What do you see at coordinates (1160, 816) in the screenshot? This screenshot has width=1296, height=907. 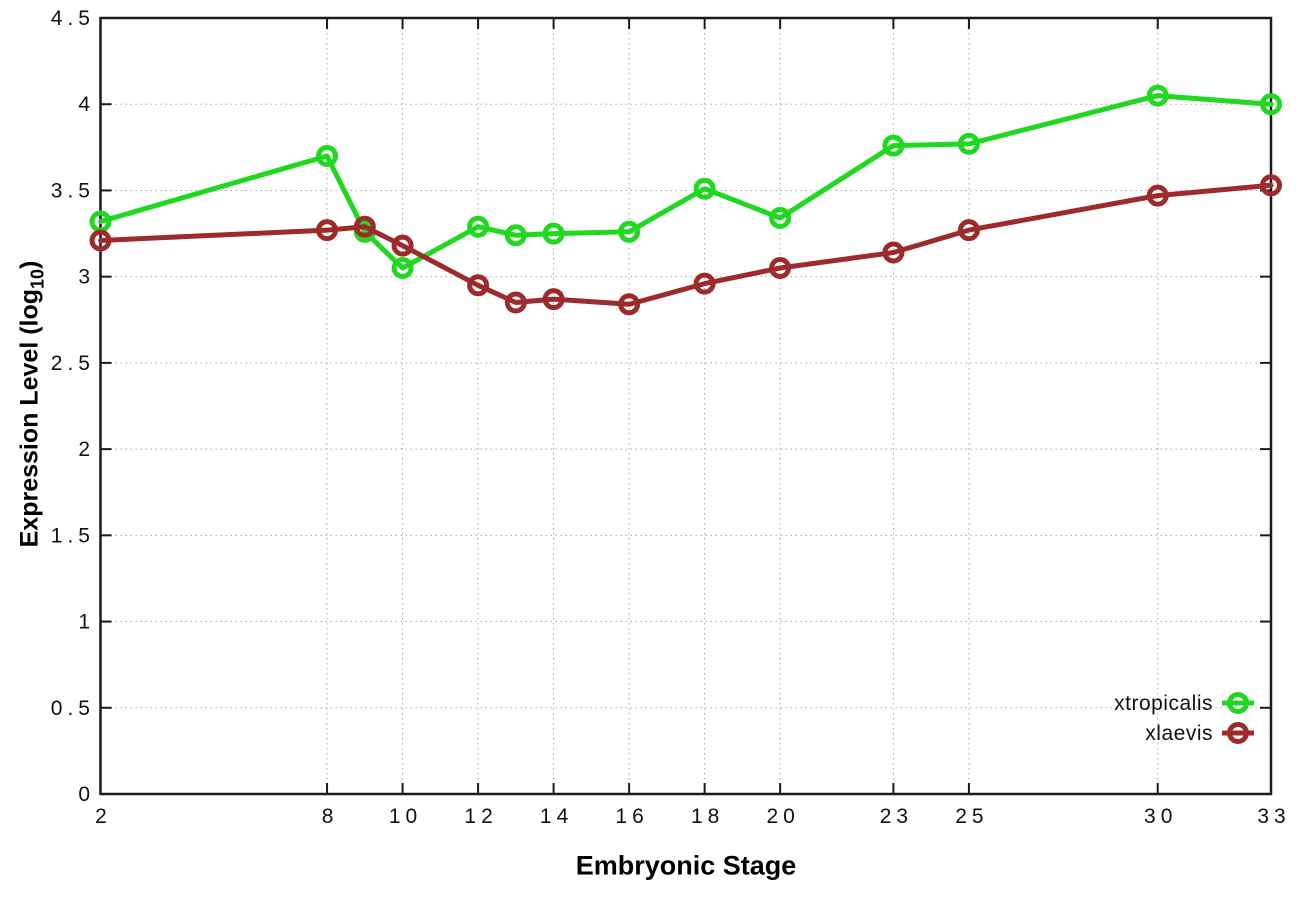 I see `x-tick-label: 30` at bounding box center [1160, 816].